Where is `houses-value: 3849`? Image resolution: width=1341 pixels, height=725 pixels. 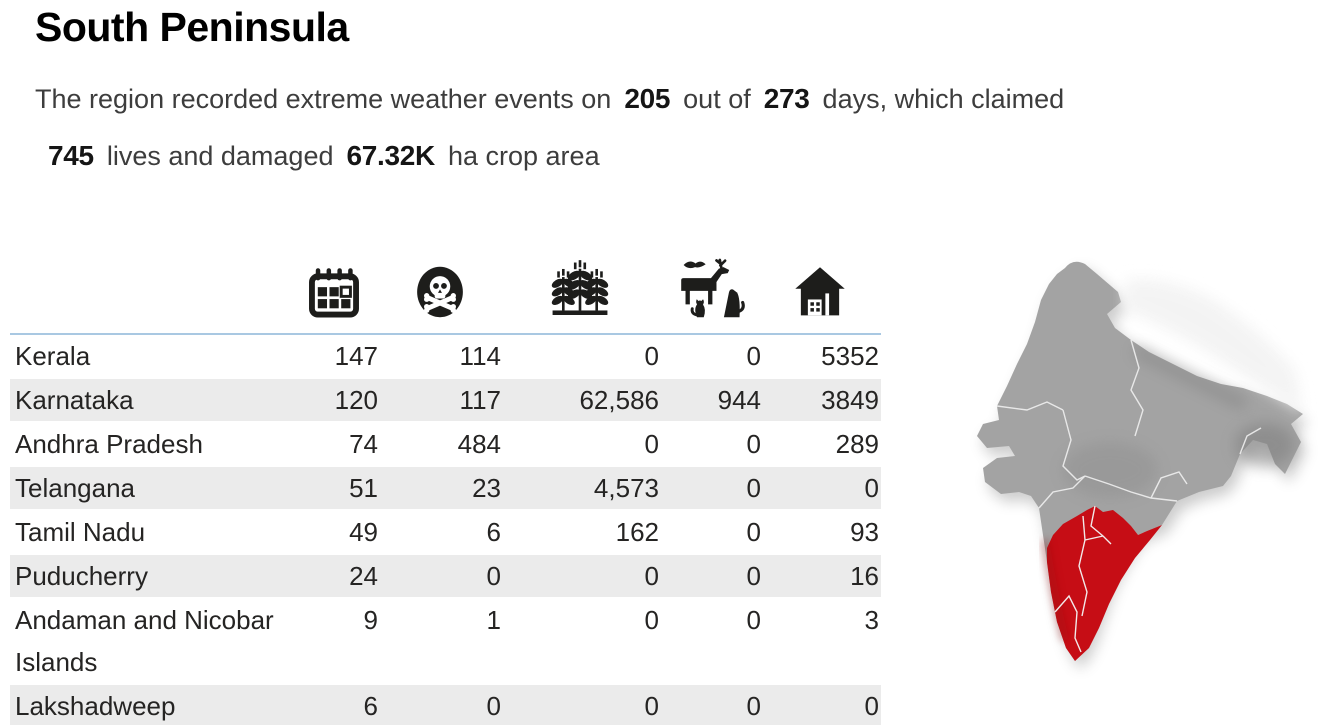 houses-value: 3849 is located at coordinates (850, 400).